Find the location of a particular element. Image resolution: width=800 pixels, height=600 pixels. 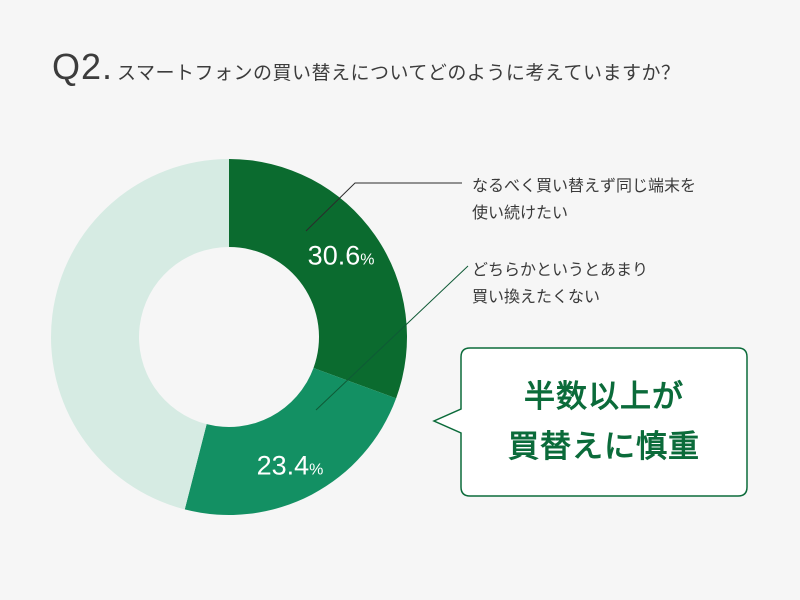

value-labels: 30.6% 23.4% is located at coordinates (316, 361).